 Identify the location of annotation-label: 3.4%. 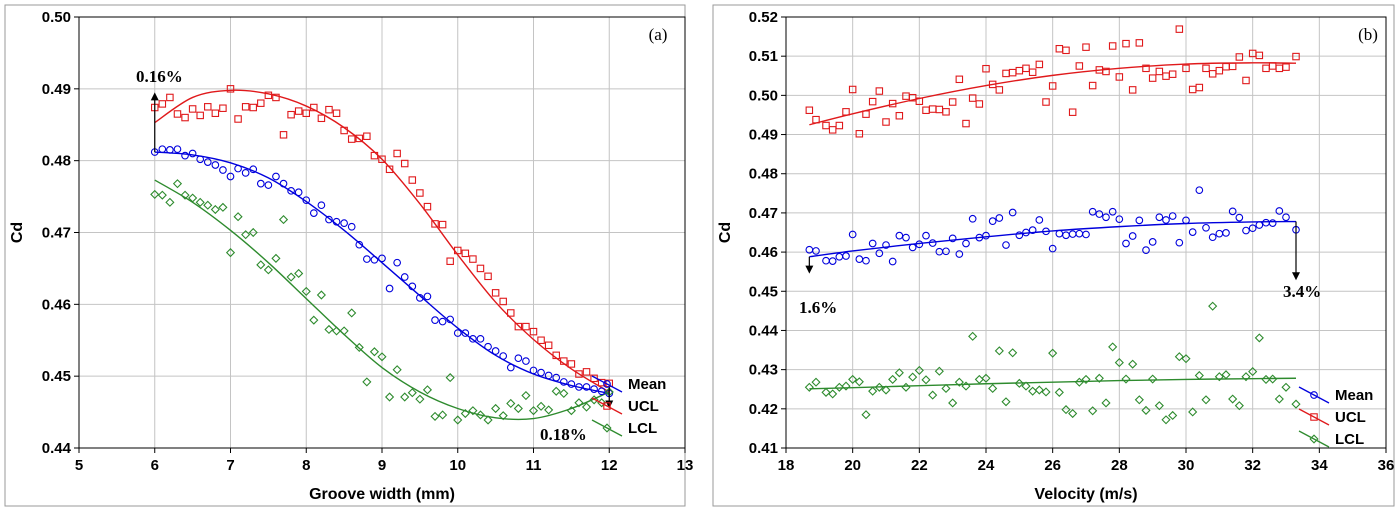
(1302, 291).